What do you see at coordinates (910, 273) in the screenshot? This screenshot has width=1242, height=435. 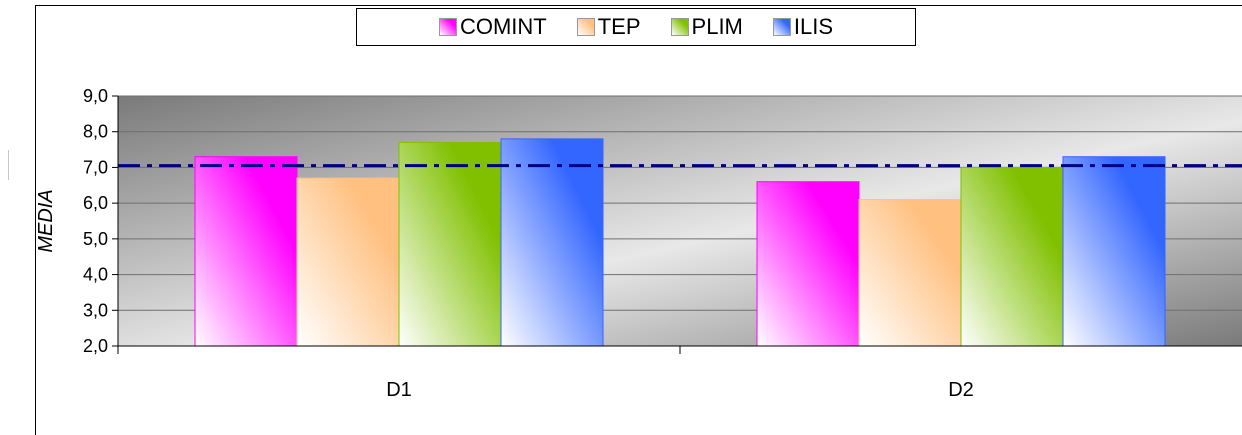 I see `bar-tep-d2` at bounding box center [910, 273].